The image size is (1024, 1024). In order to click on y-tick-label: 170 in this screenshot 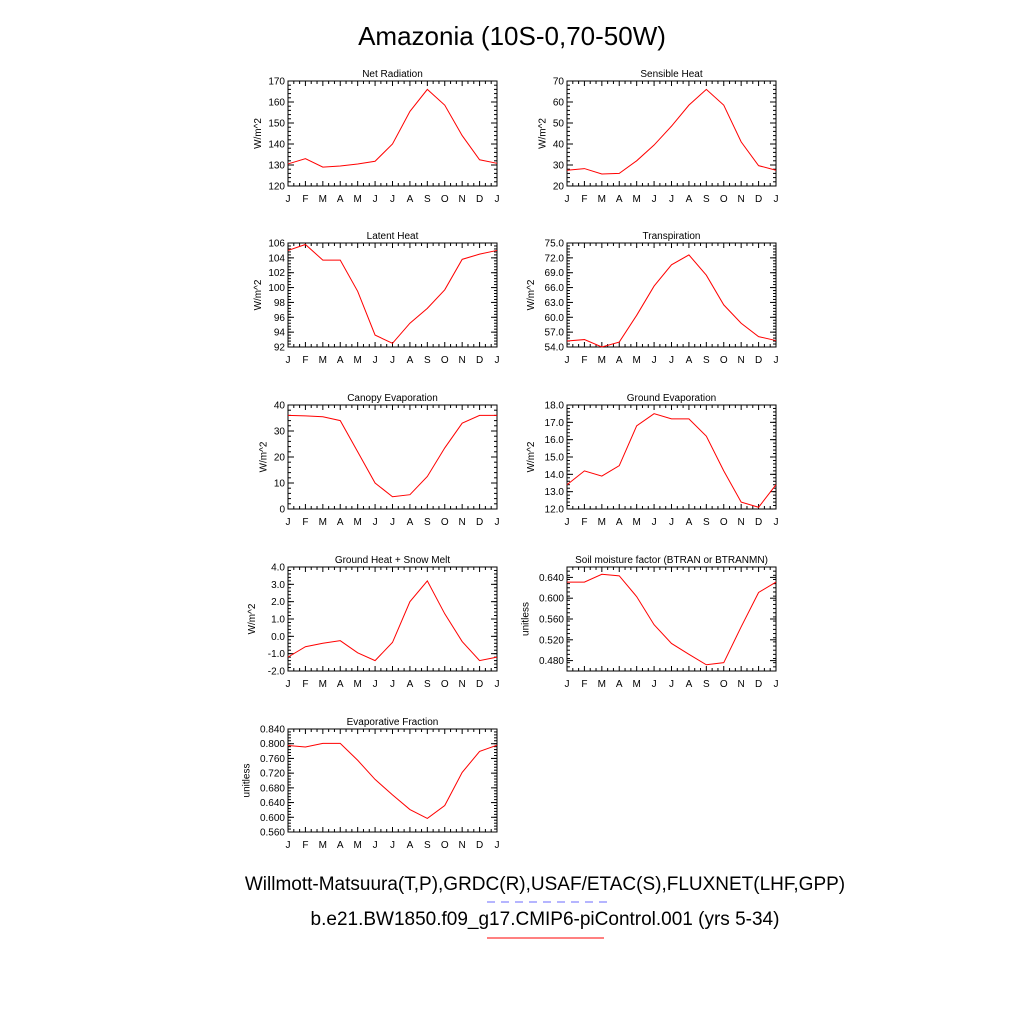, I will do `click(276, 82)`.